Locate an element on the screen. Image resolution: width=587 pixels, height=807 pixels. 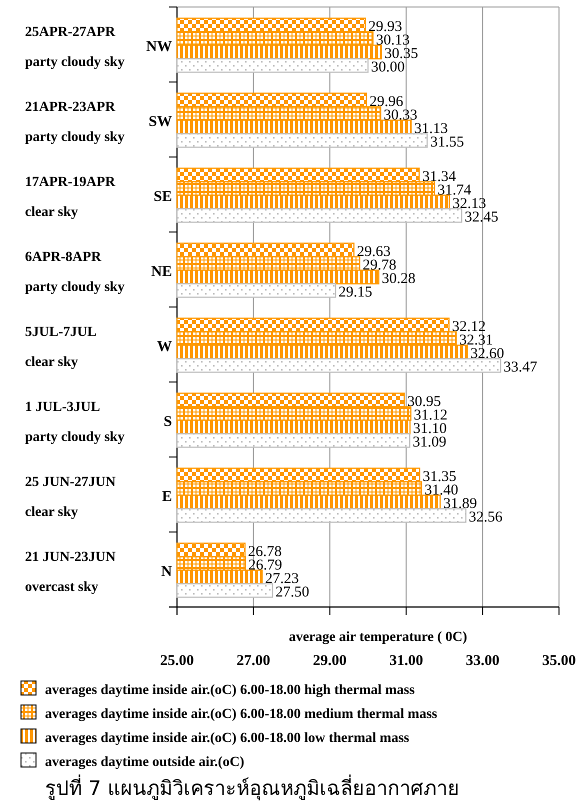
data-label: 29.15 is located at coordinates (355, 292).